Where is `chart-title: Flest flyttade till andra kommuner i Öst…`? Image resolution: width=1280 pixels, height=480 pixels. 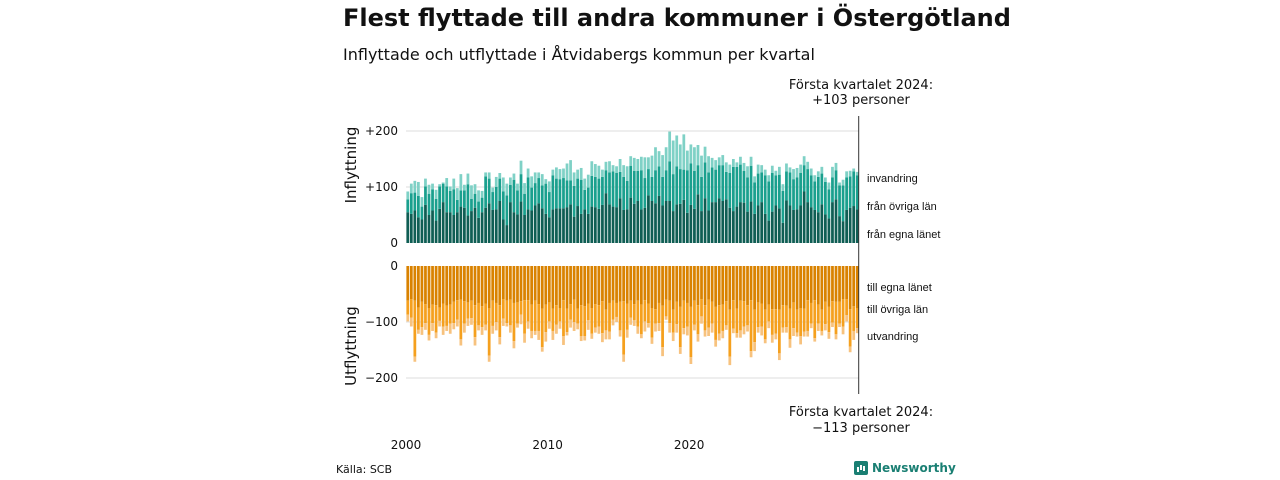 chart-title: Flest flyttade till andra kommuner i Öst… is located at coordinates (677, 18).